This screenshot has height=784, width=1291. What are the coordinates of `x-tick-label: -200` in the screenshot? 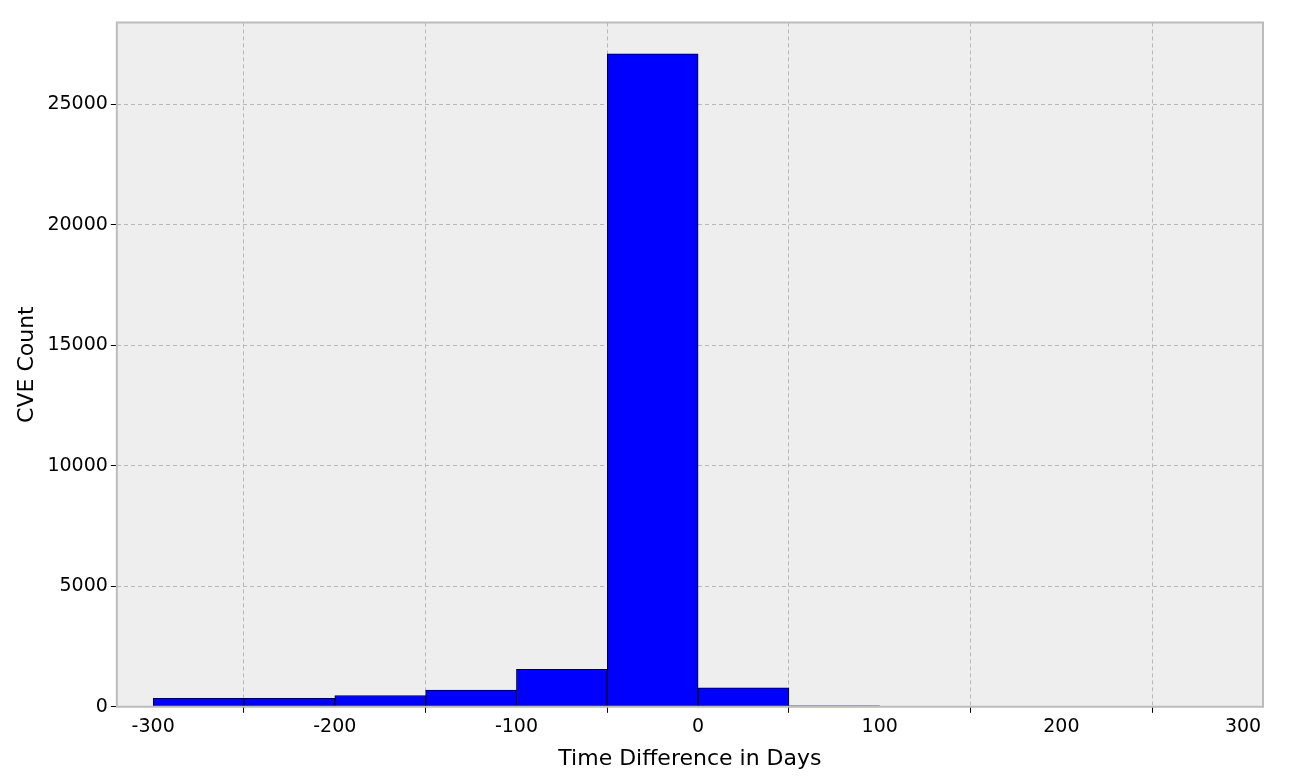 It's located at (335, 725).